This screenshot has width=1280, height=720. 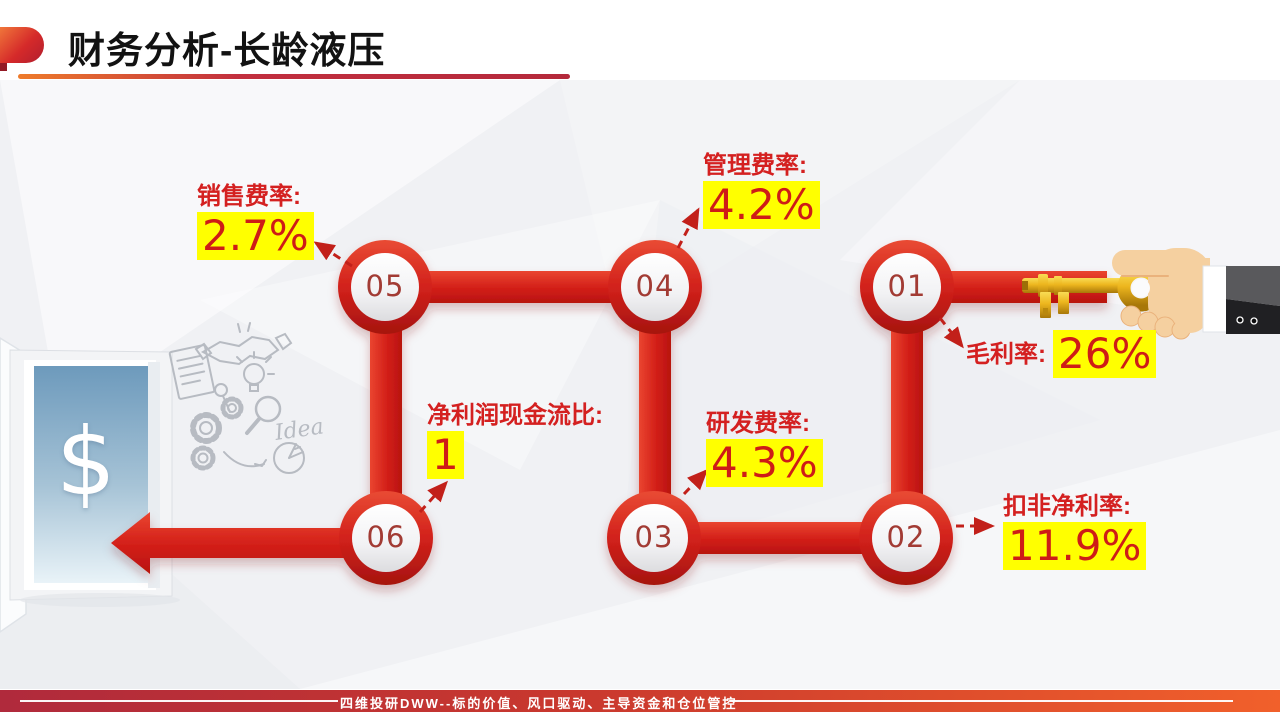 I want to click on node-label-06: 06, so click(x=386, y=537).